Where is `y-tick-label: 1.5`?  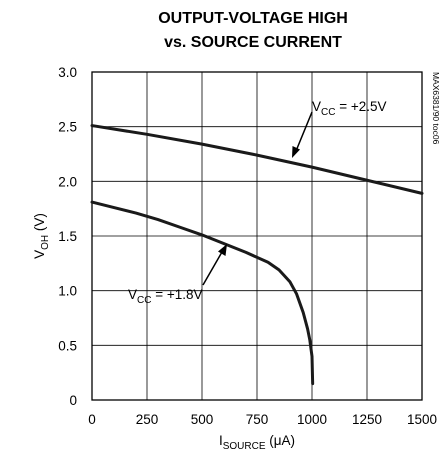
y-tick-label: 1.5 is located at coordinates (67, 236).